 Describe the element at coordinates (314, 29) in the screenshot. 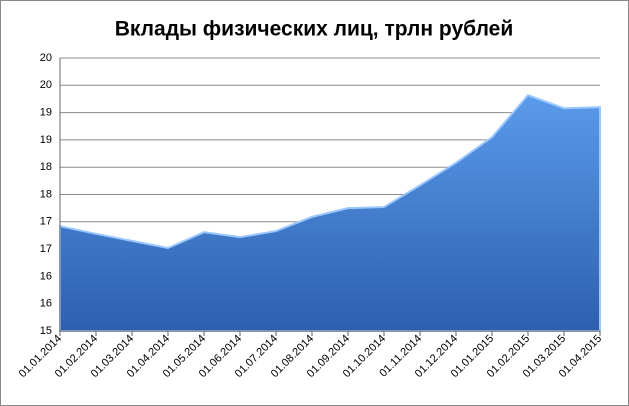

I see `chart-title: Вклады физических лиц, трлн рублей` at that location.